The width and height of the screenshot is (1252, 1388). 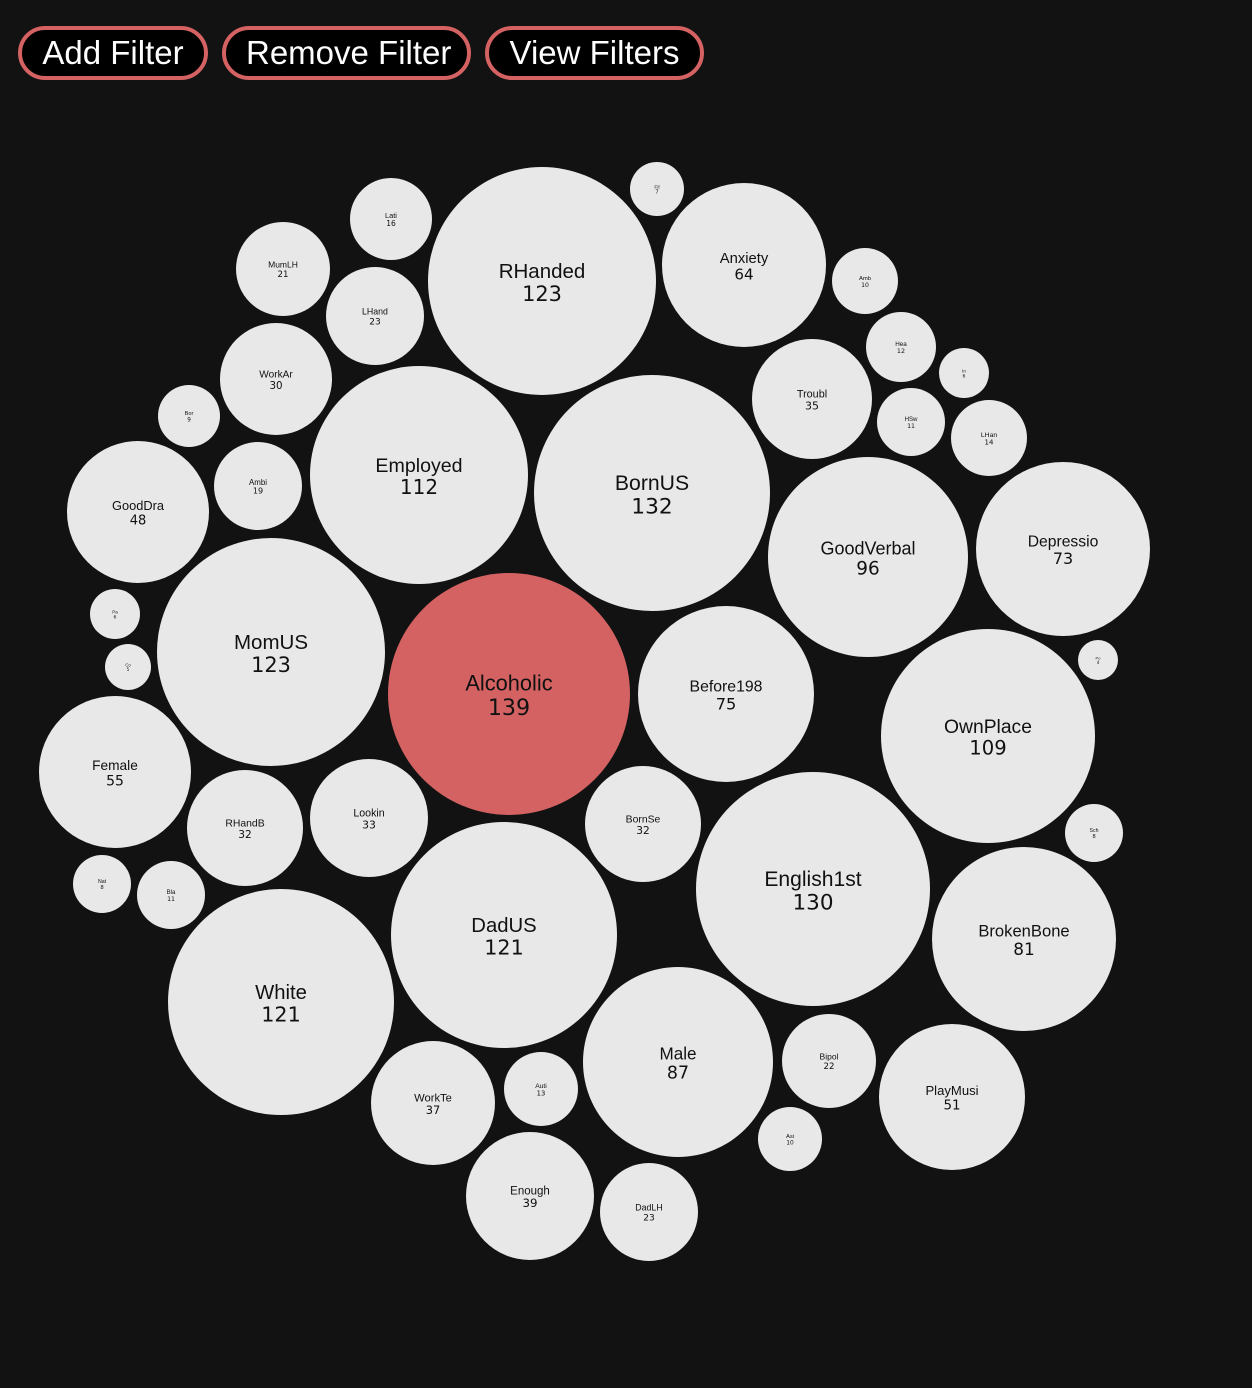 I want to click on bubble-co: Co5, so click(x=128, y=667).